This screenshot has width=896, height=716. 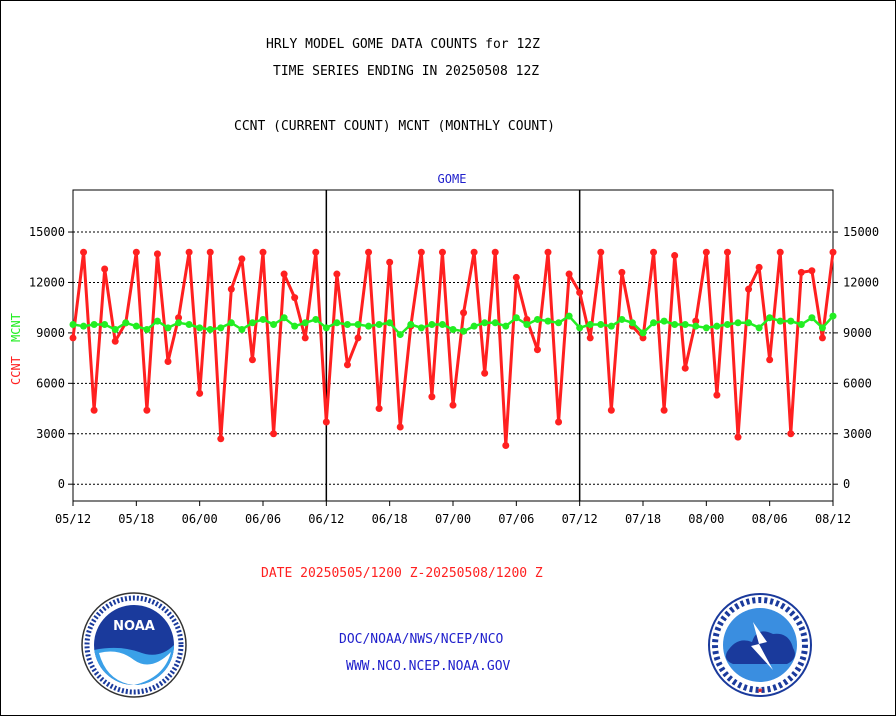 I want to click on y-tick-label-right: 12000, so click(x=861, y=282).